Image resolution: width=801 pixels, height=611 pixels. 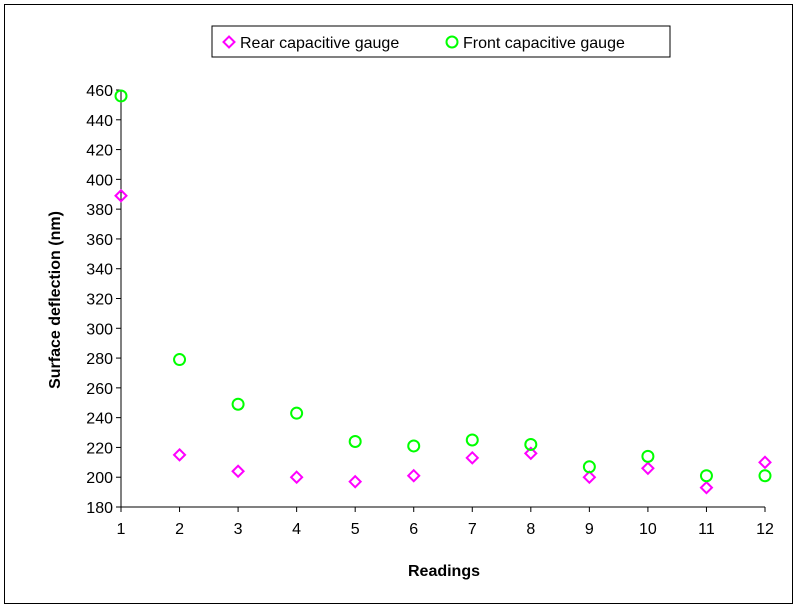 I want to click on y-tick-label: 220, so click(x=99, y=448).